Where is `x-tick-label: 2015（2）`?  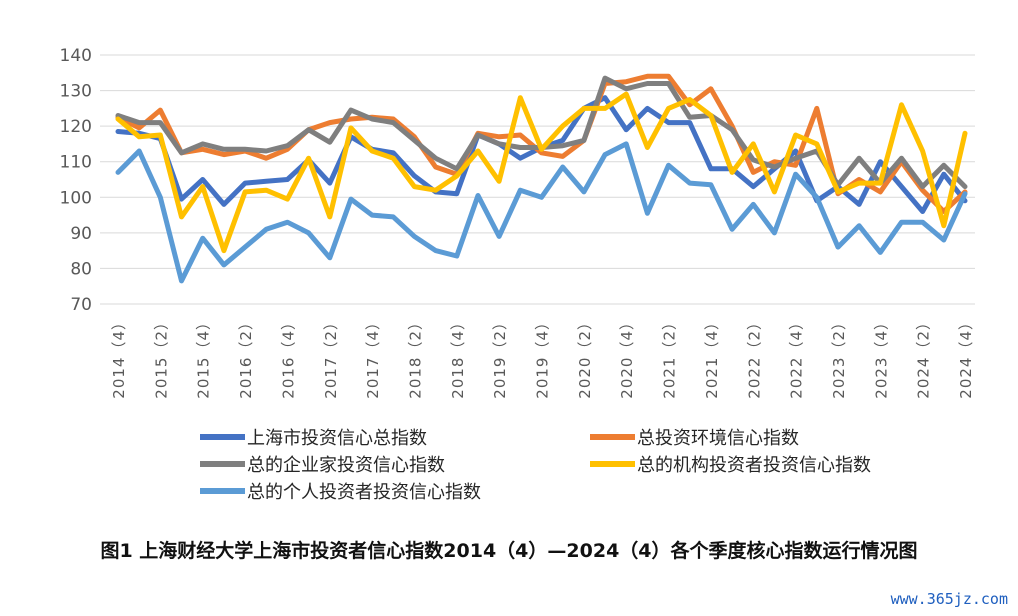 x-tick-label: 2015（2） is located at coordinates (161, 356).